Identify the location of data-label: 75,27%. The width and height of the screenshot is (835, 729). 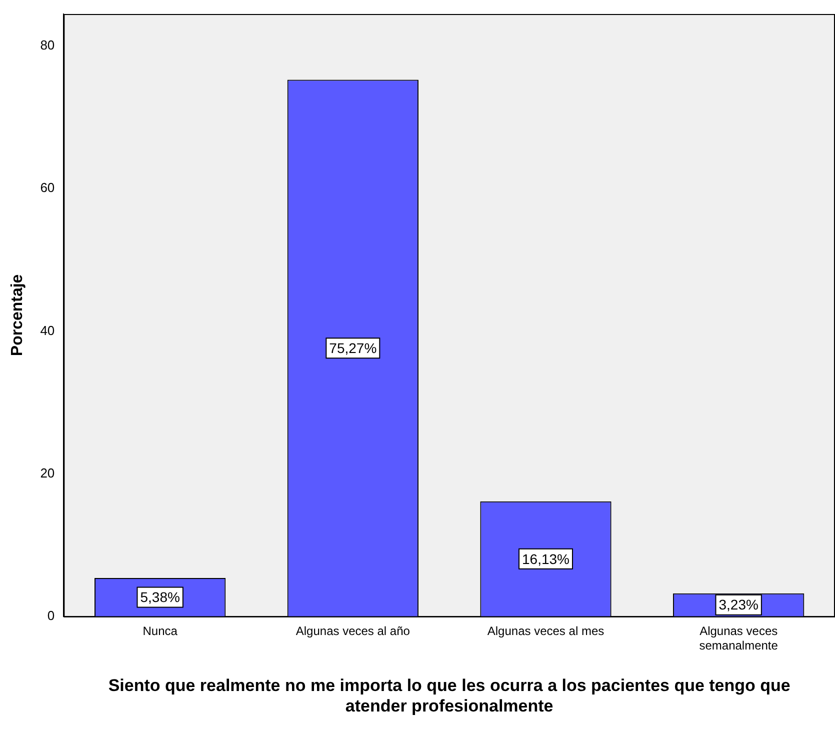
(353, 348).